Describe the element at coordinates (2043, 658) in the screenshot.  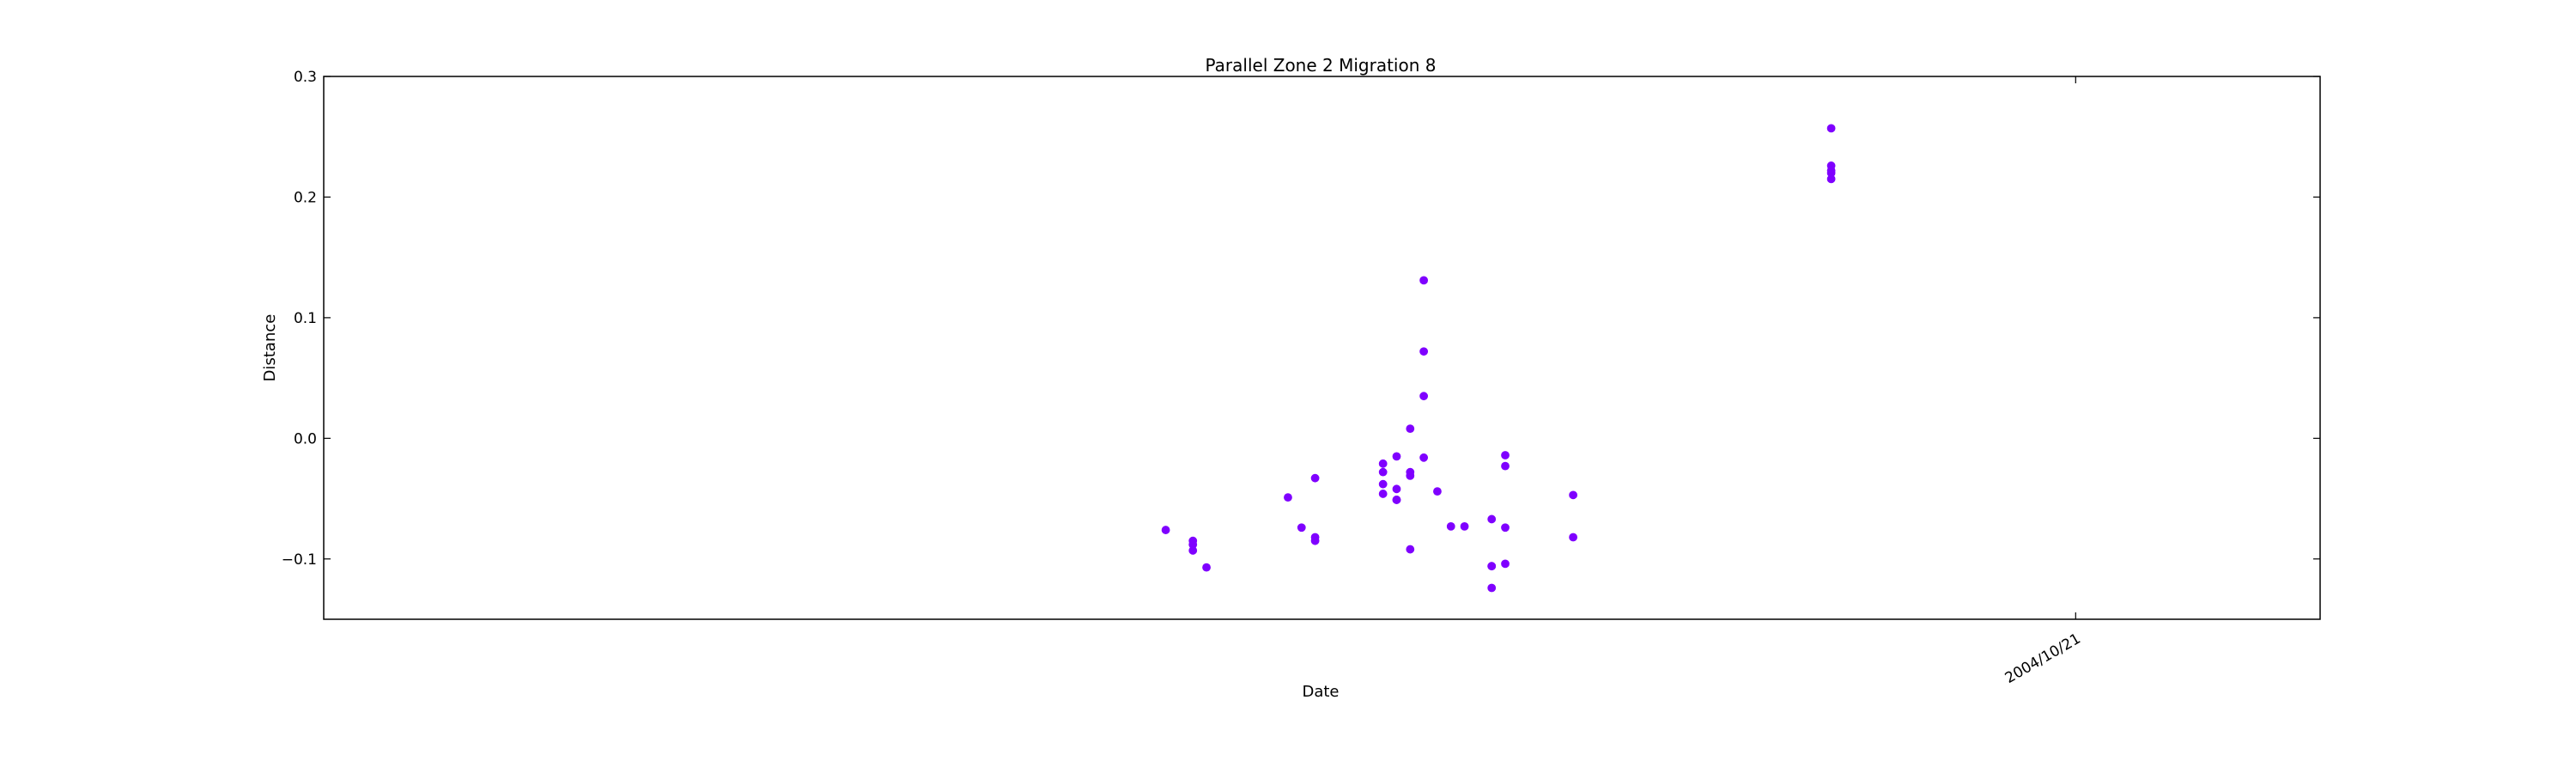
I see `x-tick-label: 2004/10/21` at that location.